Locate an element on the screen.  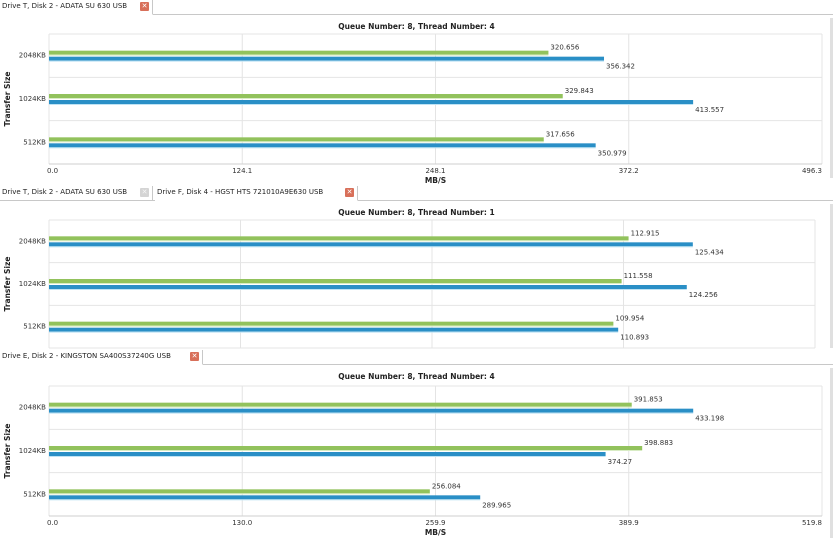
data-label-blue: 374.27 is located at coordinates (620, 462).